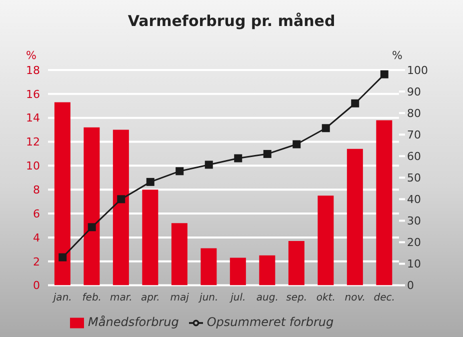 The height and width of the screenshot is (337, 463). What do you see at coordinates (33, 142) in the screenshot?
I see `y-tick-label: 12` at bounding box center [33, 142].